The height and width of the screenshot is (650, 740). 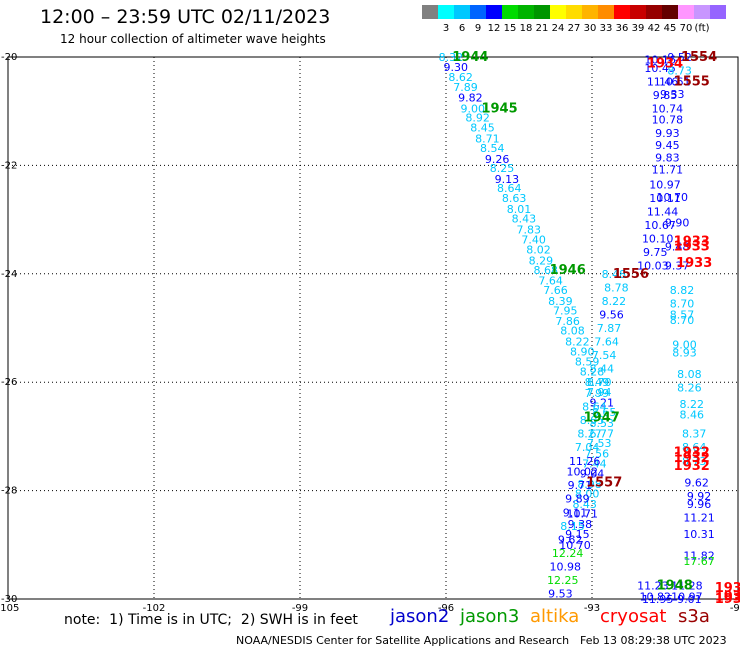 What do you see at coordinates (580, 485) in the screenshot?
I see `swh-value-label: 9.71` at bounding box center [580, 485].